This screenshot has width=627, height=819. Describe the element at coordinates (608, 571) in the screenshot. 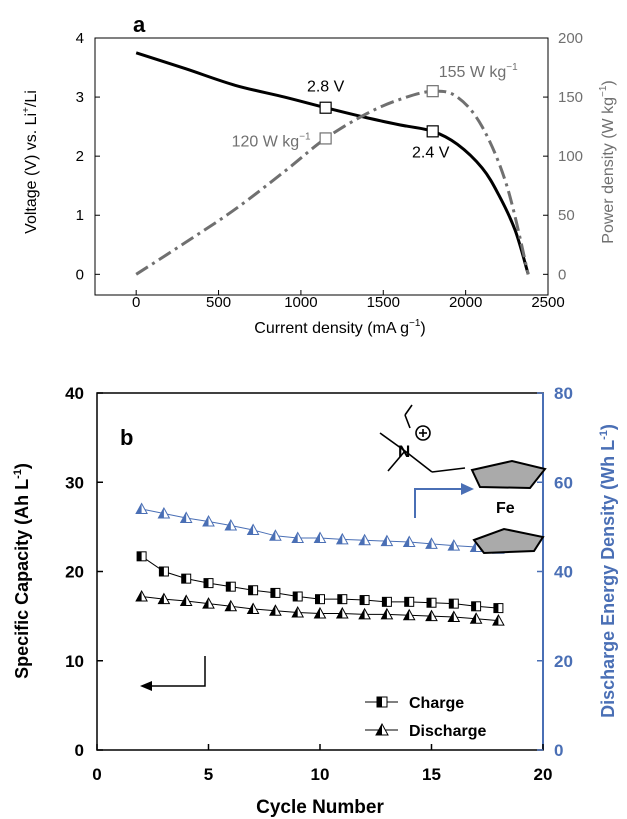

I see `panel-b-y2-axis-label: Discharge Energy Density (Wh L-1)` at that location.